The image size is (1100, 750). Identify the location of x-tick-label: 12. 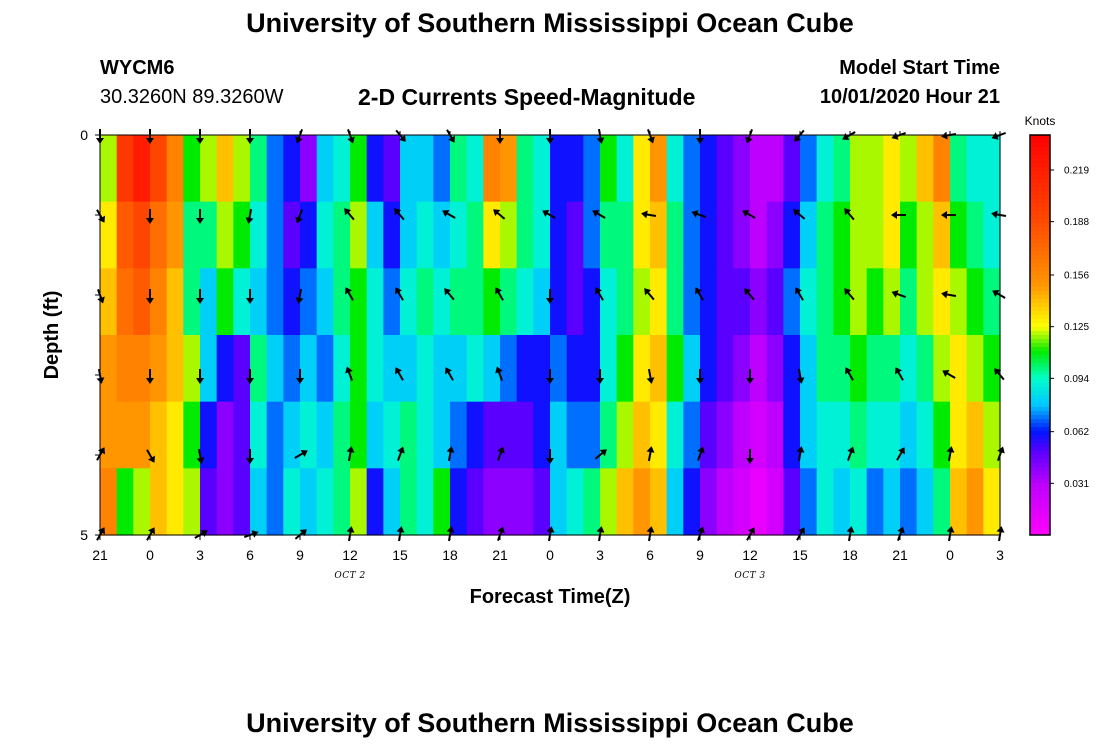
(750, 555).